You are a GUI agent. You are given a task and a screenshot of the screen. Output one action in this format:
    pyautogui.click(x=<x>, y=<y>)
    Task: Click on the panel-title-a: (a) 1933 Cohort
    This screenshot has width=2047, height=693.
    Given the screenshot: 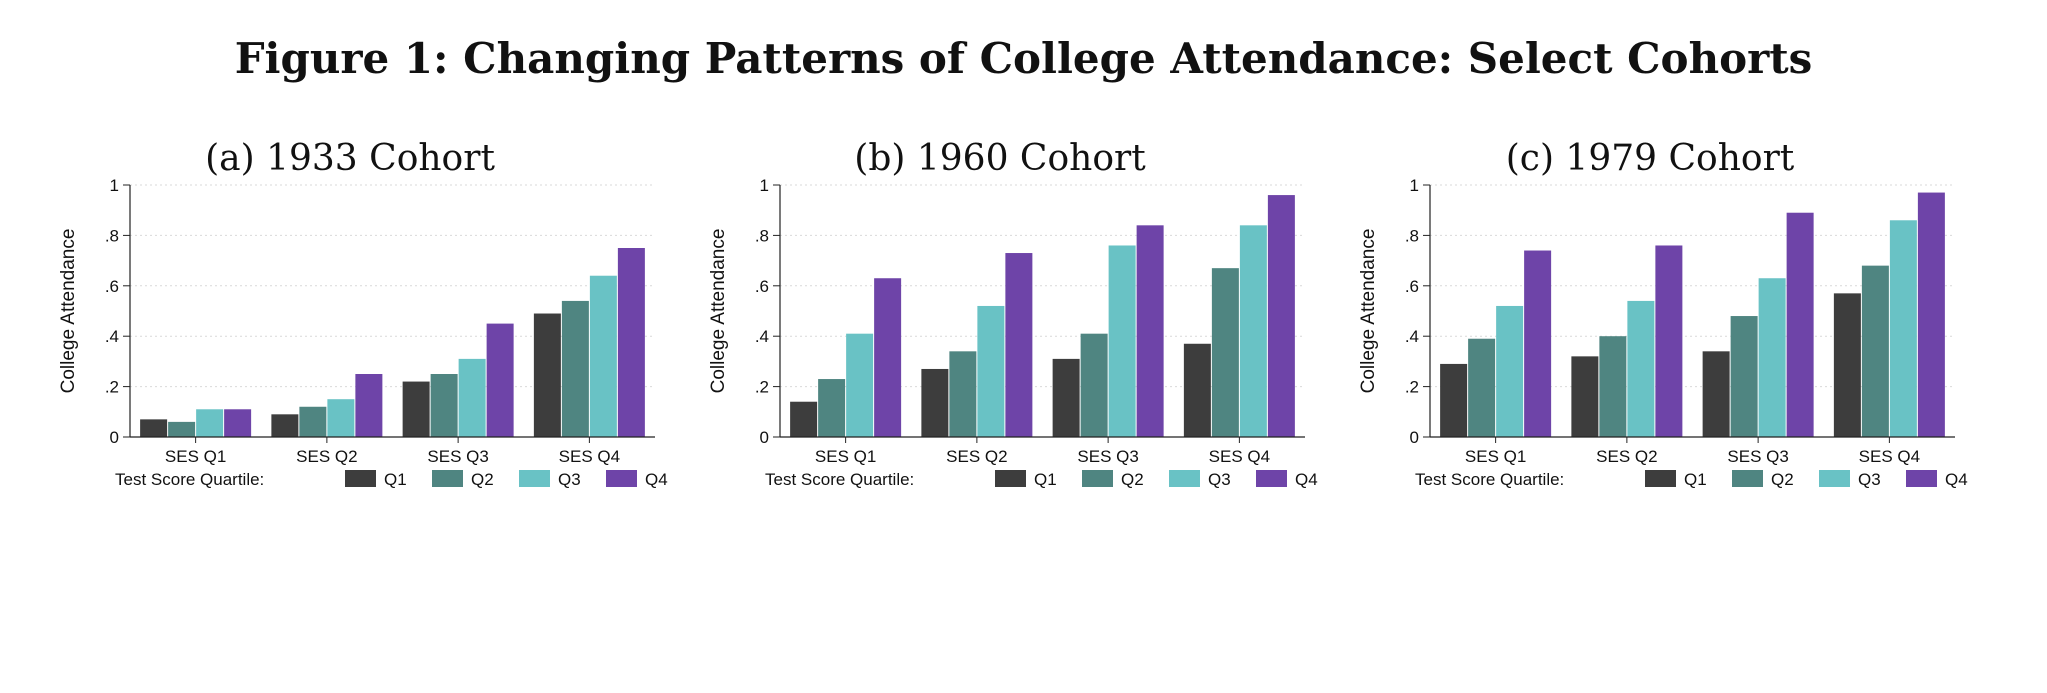 What is the action you would take?
    pyautogui.click(x=350, y=158)
    